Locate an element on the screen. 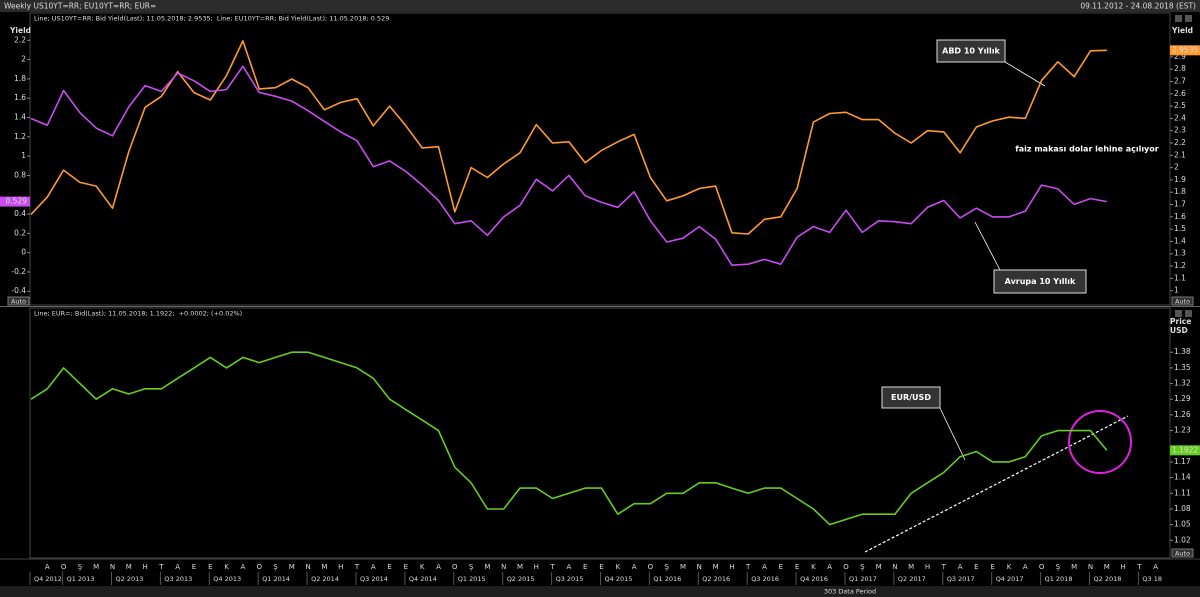 The image size is (1200, 597). last-value-label: 2.9535 is located at coordinates (1185, 49).